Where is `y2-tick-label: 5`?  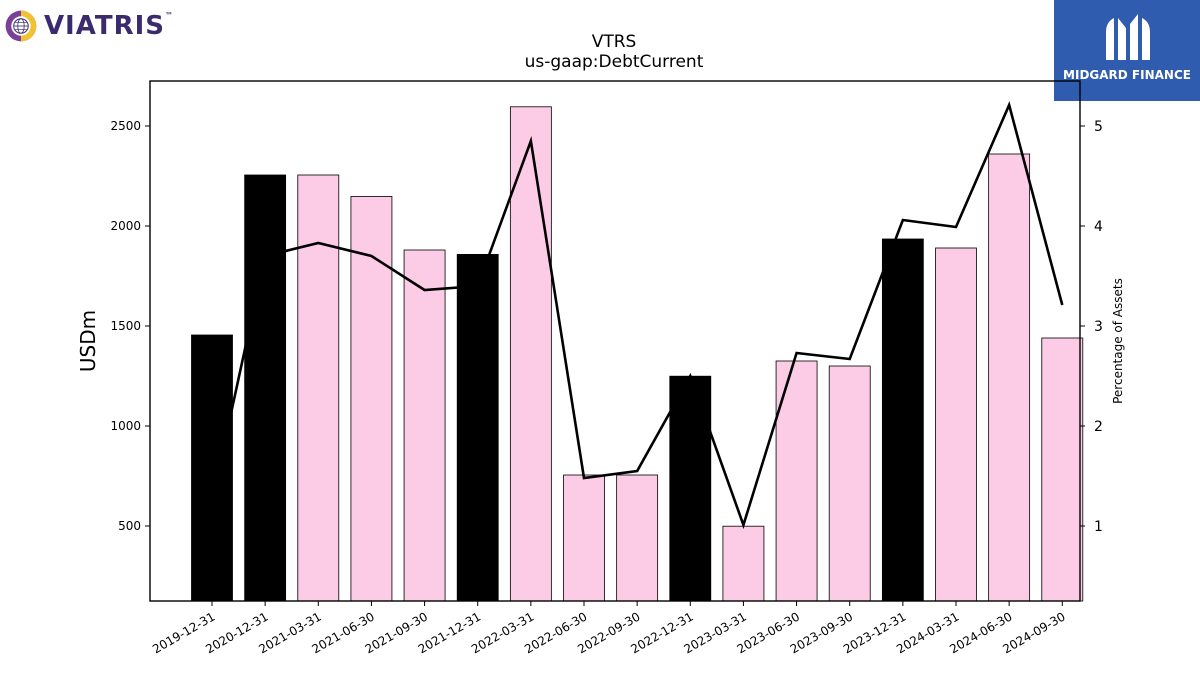
y2-tick-label: 5 is located at coordinates (1098, 127).